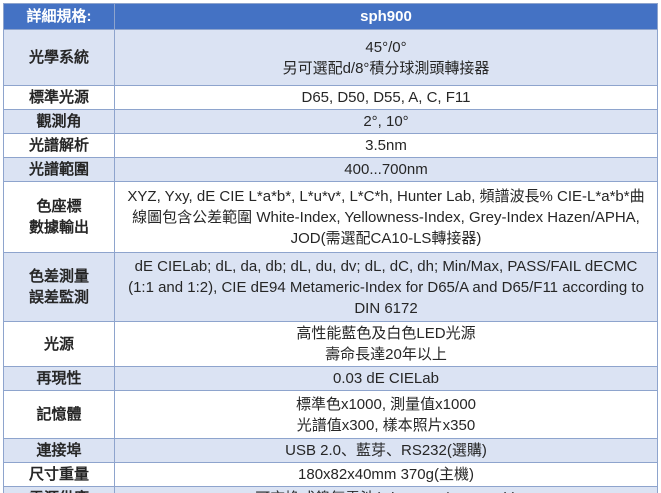 The image size is (661, 493). Describe the element at coordinates (59, 490) in the screenshot. I see `row-label: 電源供應` at that location.